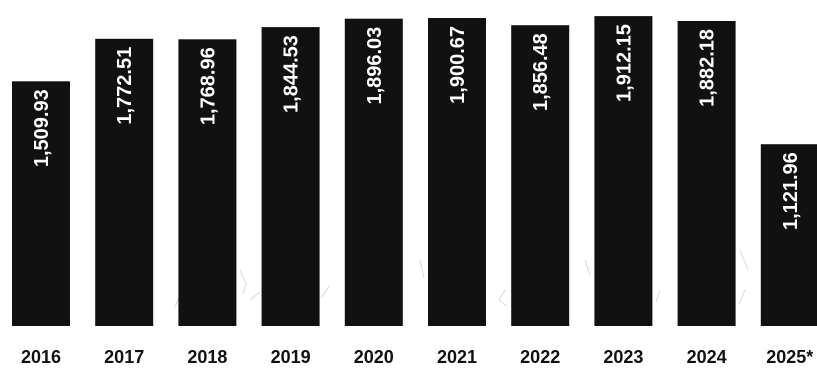 This screenshot has width=817, height=374. I want to click on value-label: 1,896.03, so click(375, 66).